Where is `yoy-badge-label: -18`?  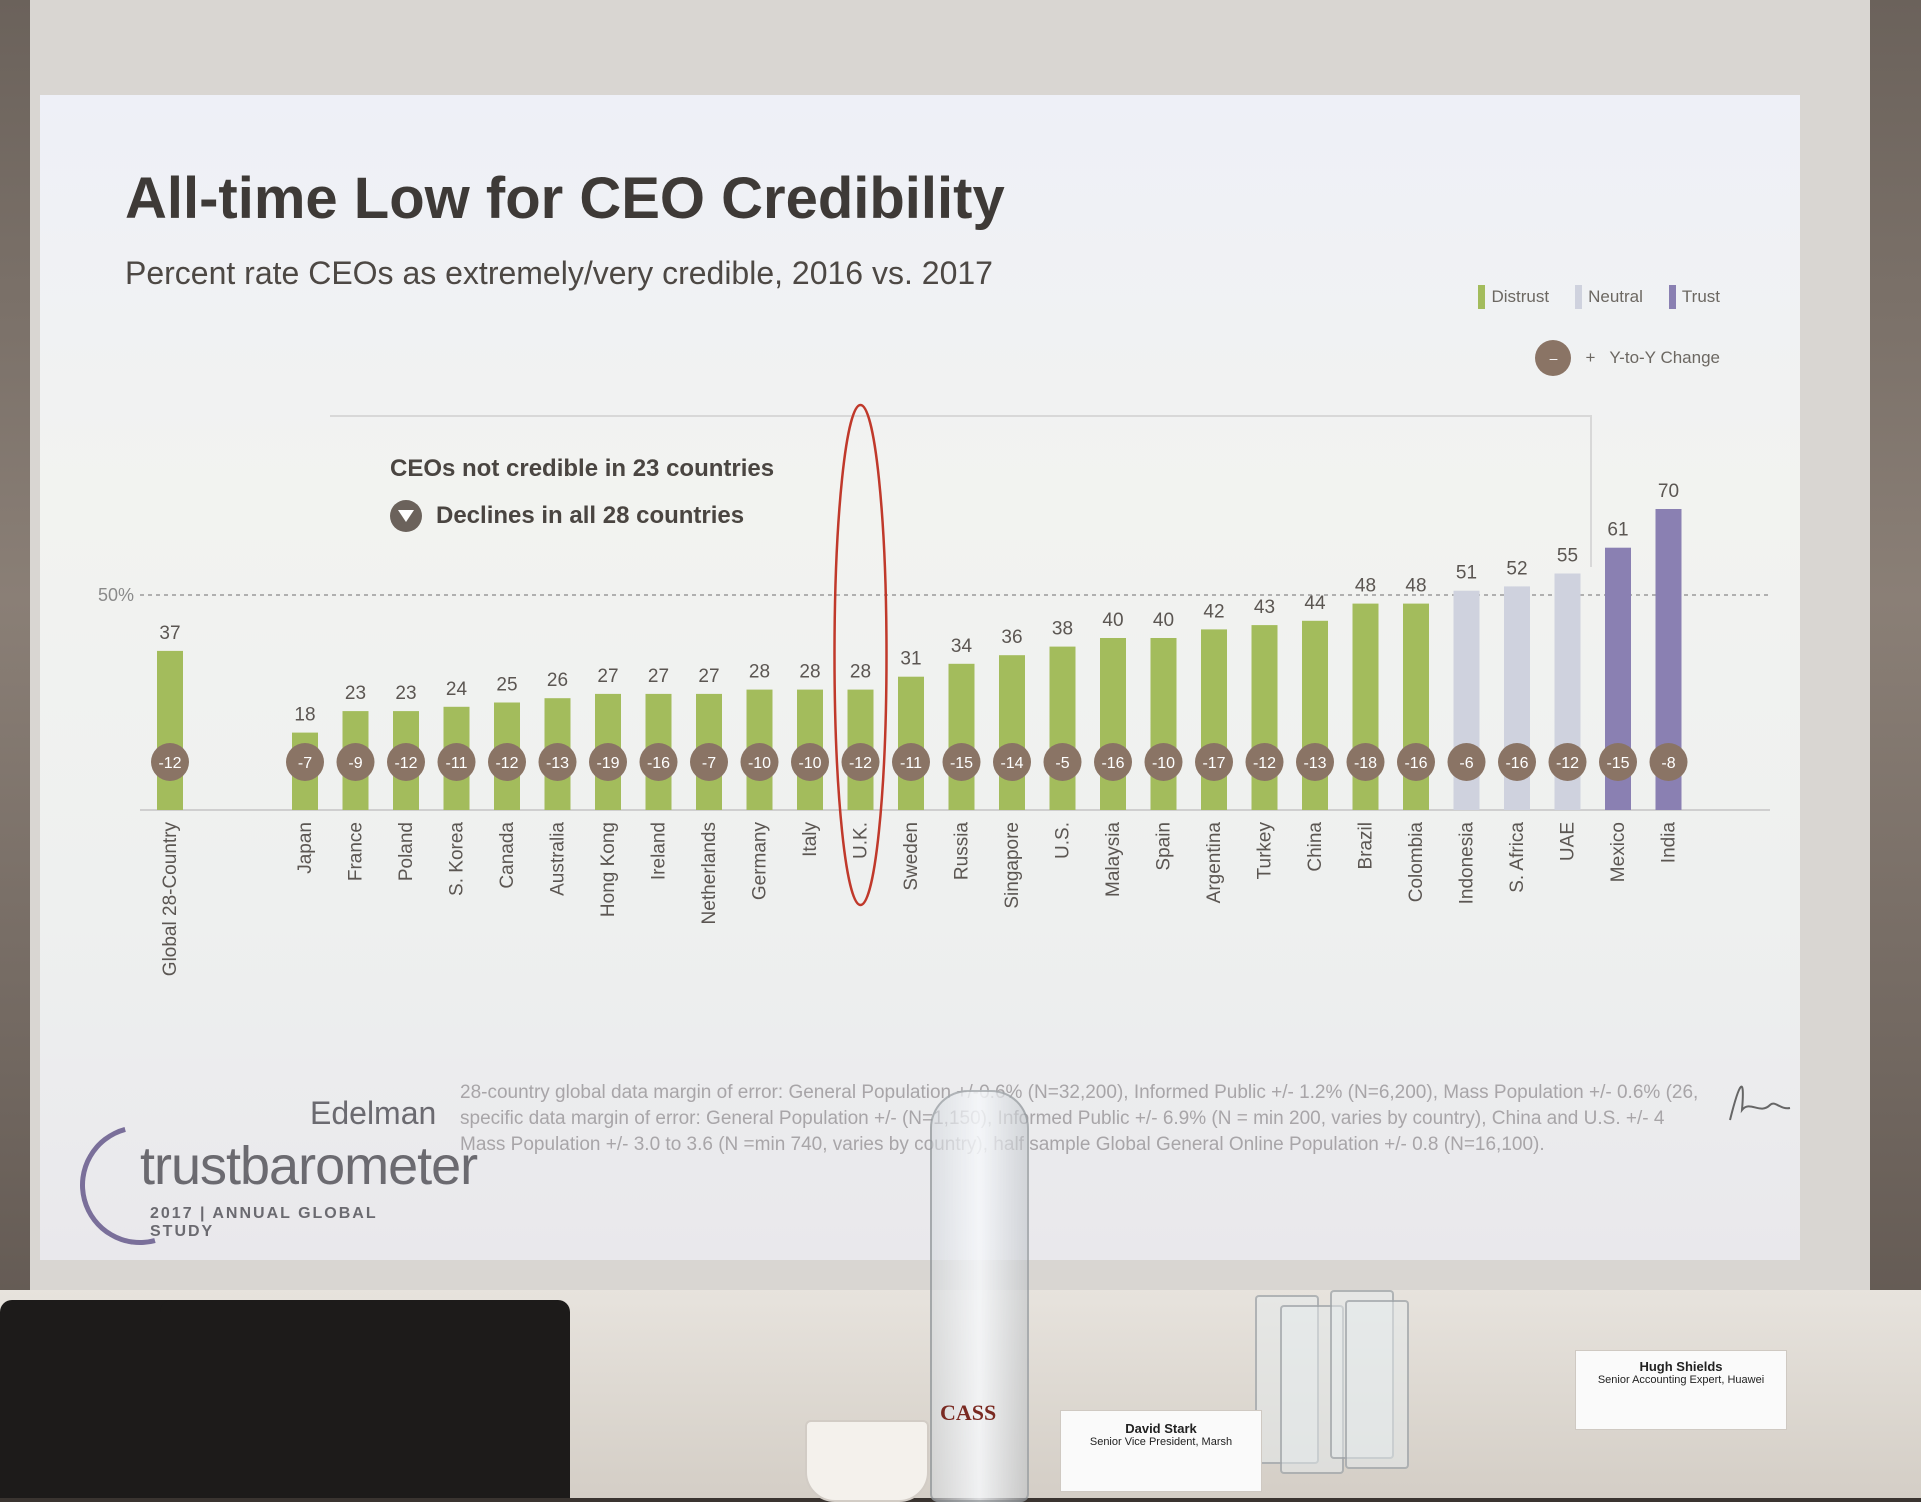
yoy-badge-label: -18 is located at coordinates (1365, 763).